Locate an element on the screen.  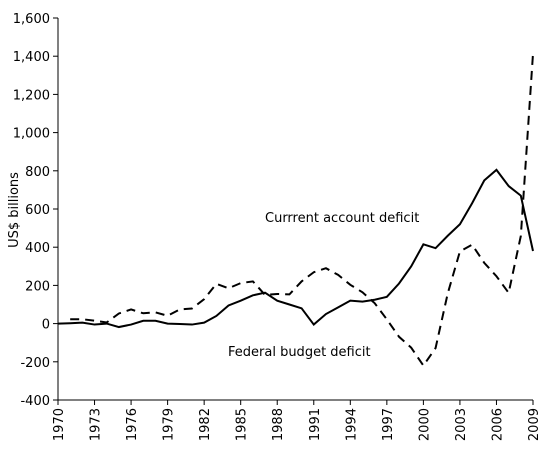
x-tick-label: 2003 is located at coordinates (461, 424).